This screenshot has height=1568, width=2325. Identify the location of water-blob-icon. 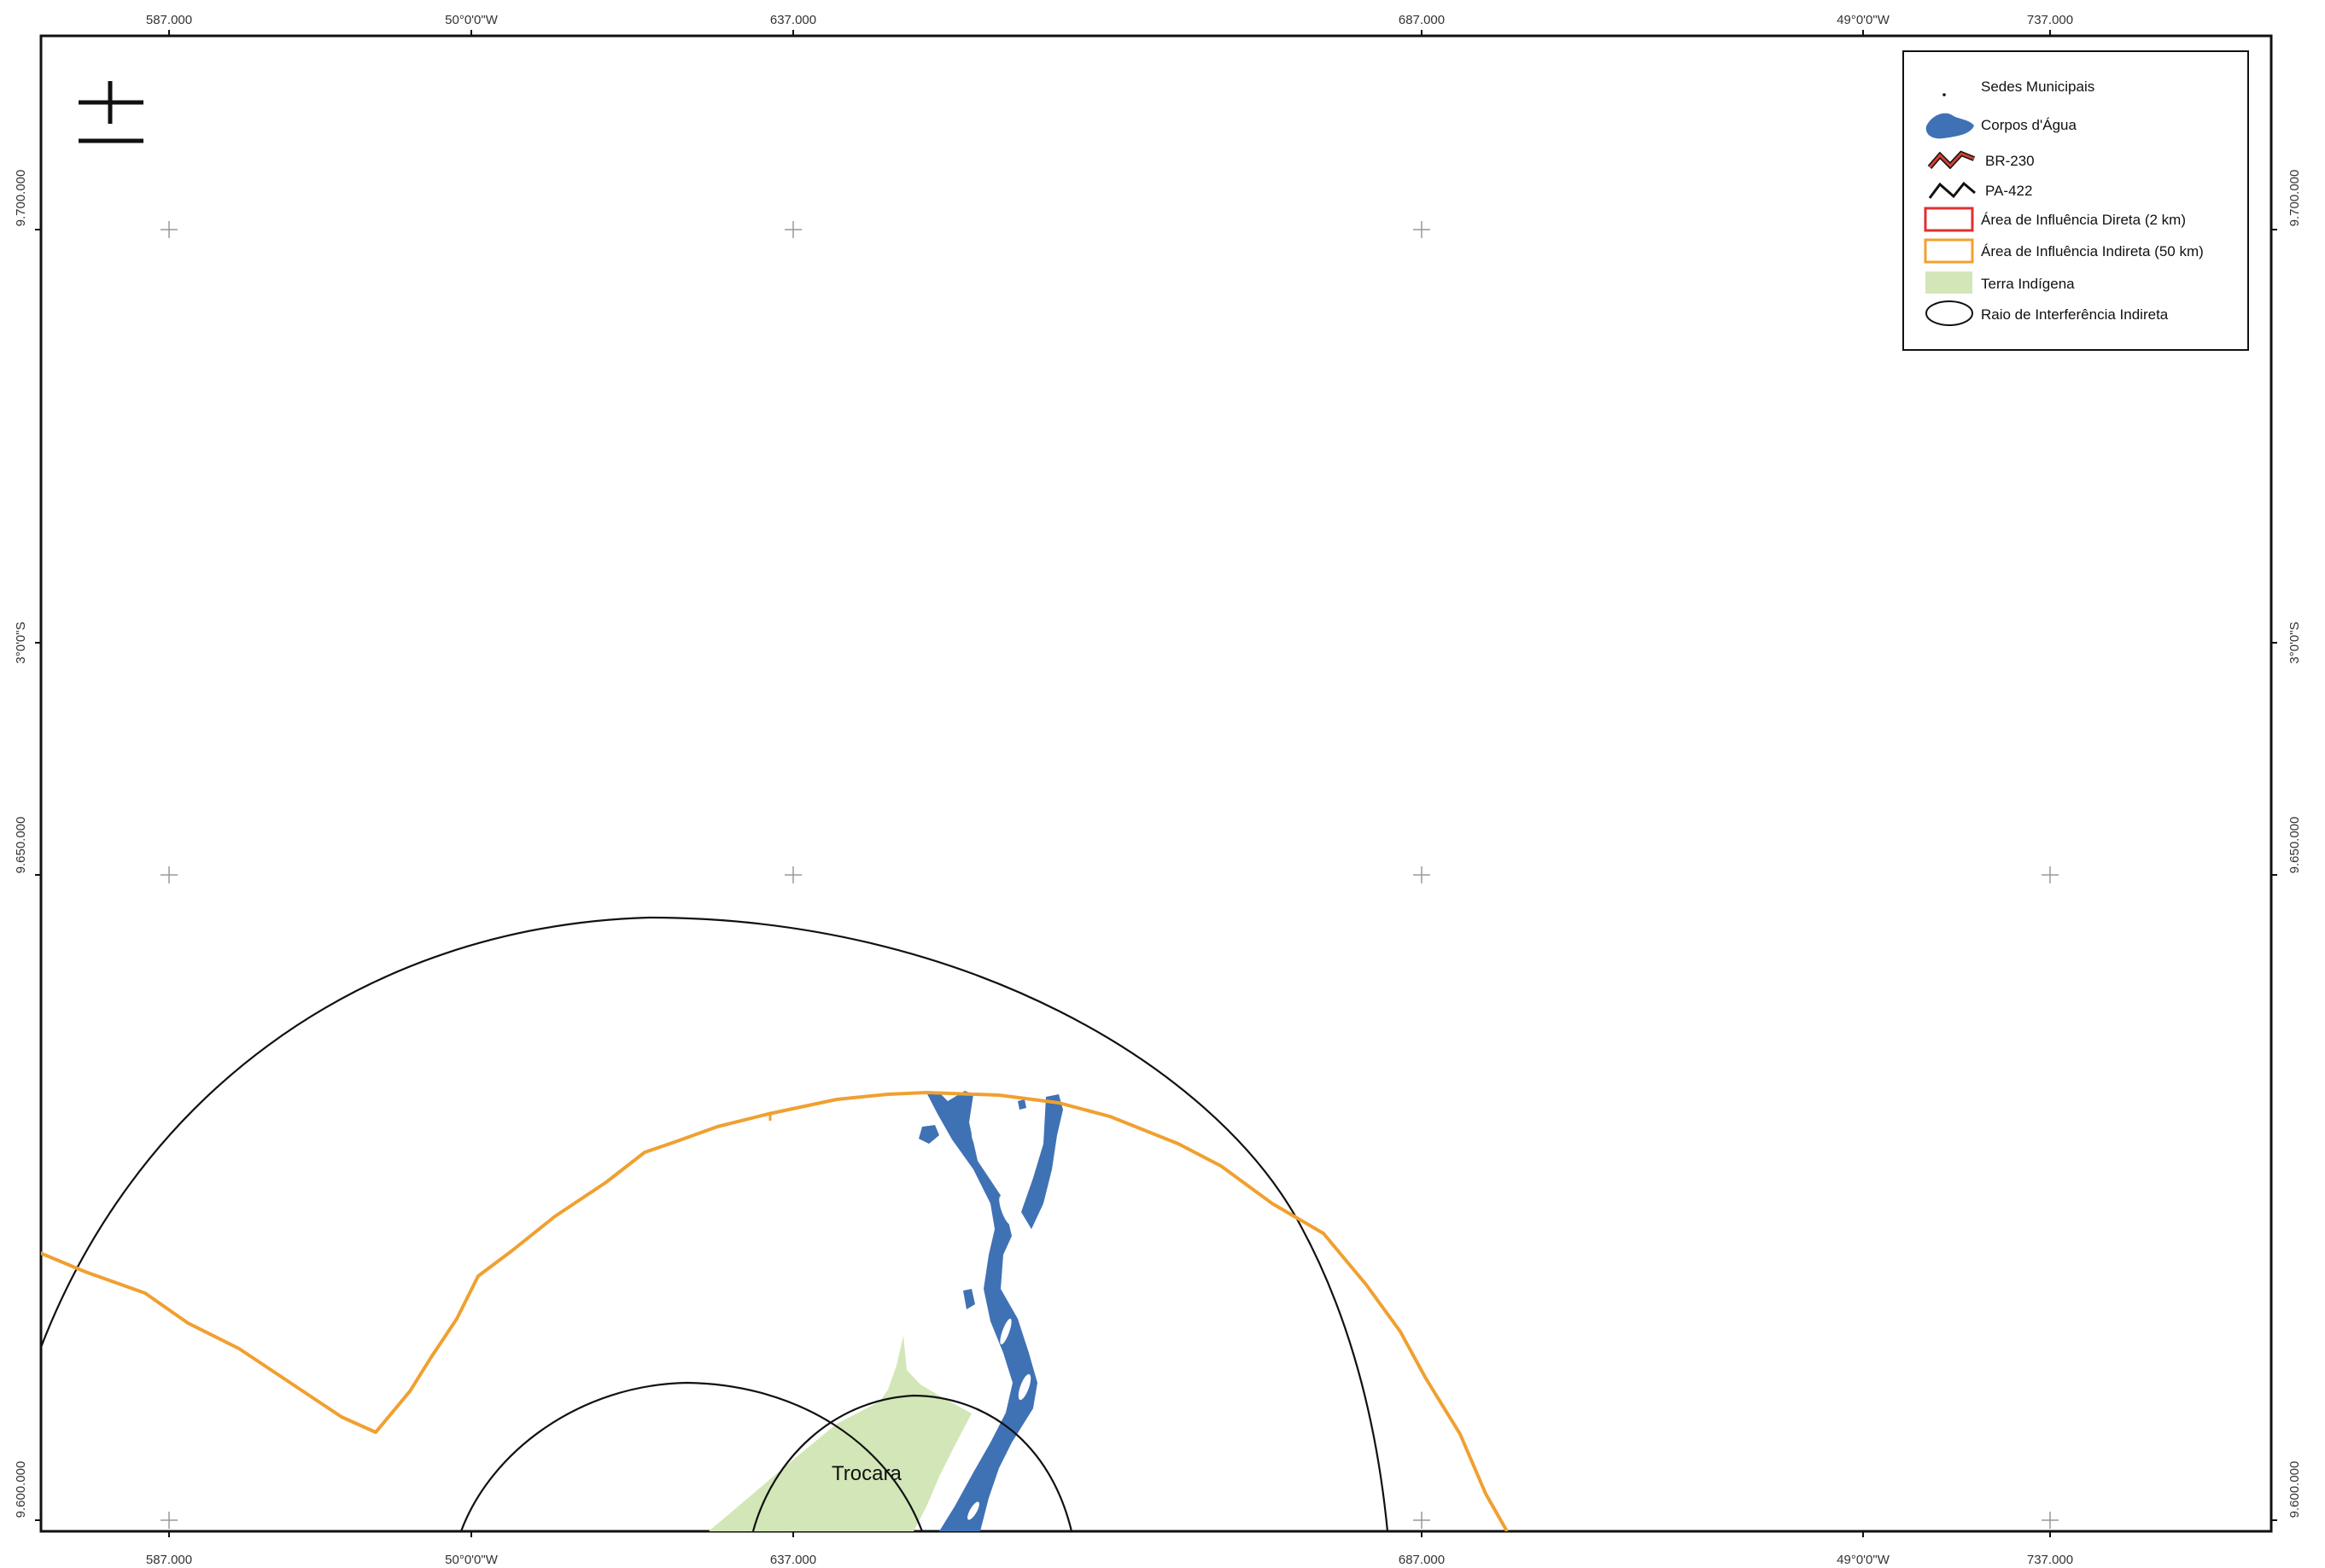
(1949, 126).